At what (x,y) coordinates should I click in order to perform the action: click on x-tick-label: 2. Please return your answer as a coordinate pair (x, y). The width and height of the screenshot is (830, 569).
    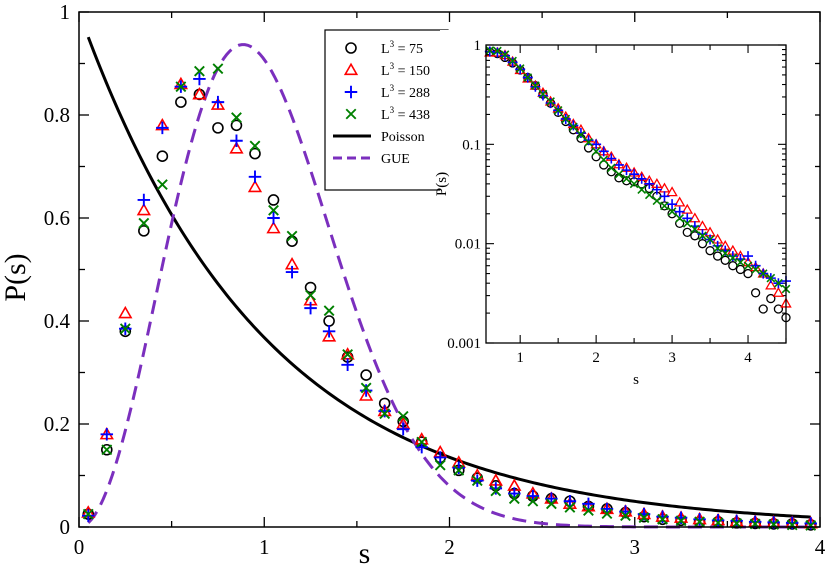
    Looking at the image, I should click on (449, 547).